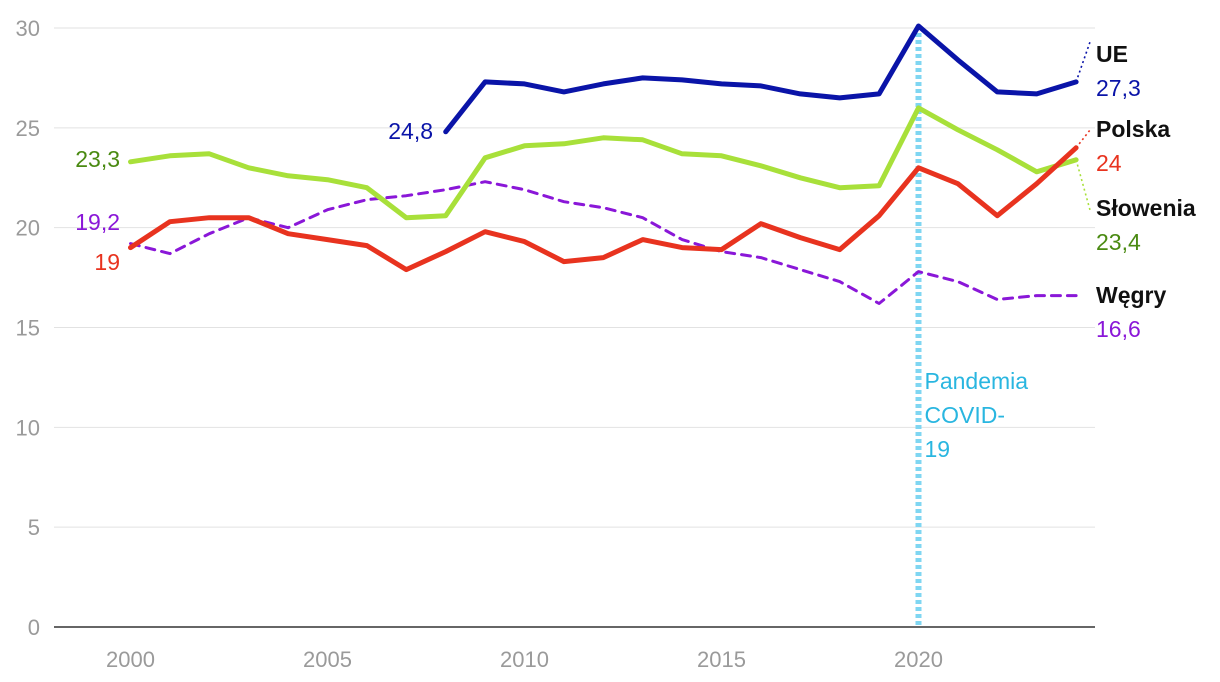 This screenshot has width=1220, height=682. Describe the element at coordinates (1112, 54) in the screenshot. I see `series-name-label: UE` at that location.